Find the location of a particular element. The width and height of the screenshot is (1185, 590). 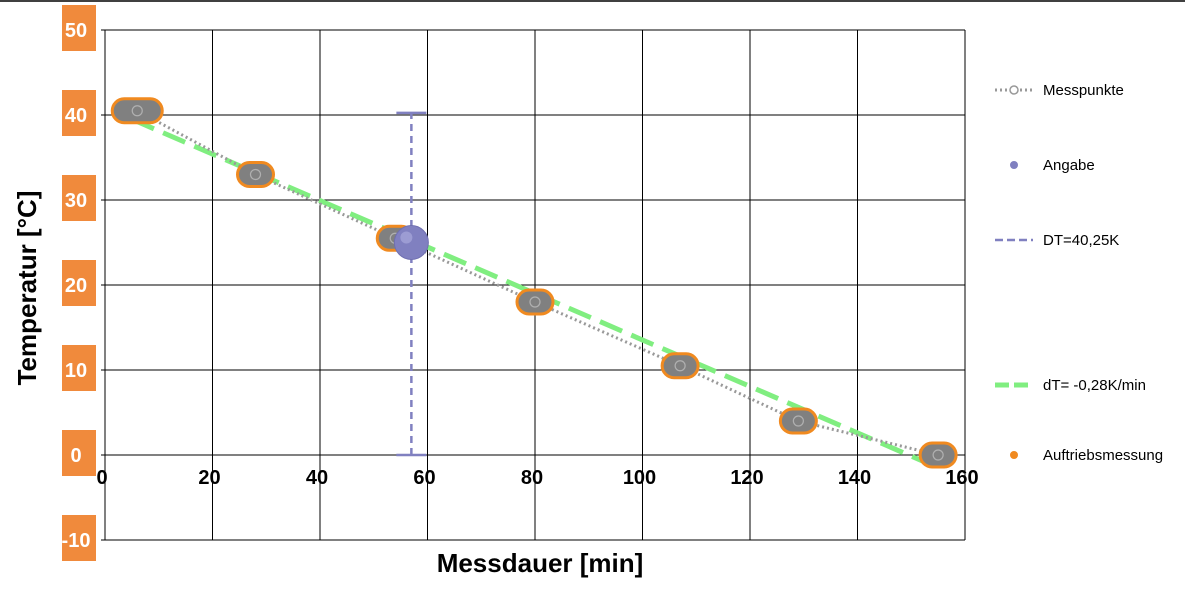

angabe-point is located at coordinates (411, 242).